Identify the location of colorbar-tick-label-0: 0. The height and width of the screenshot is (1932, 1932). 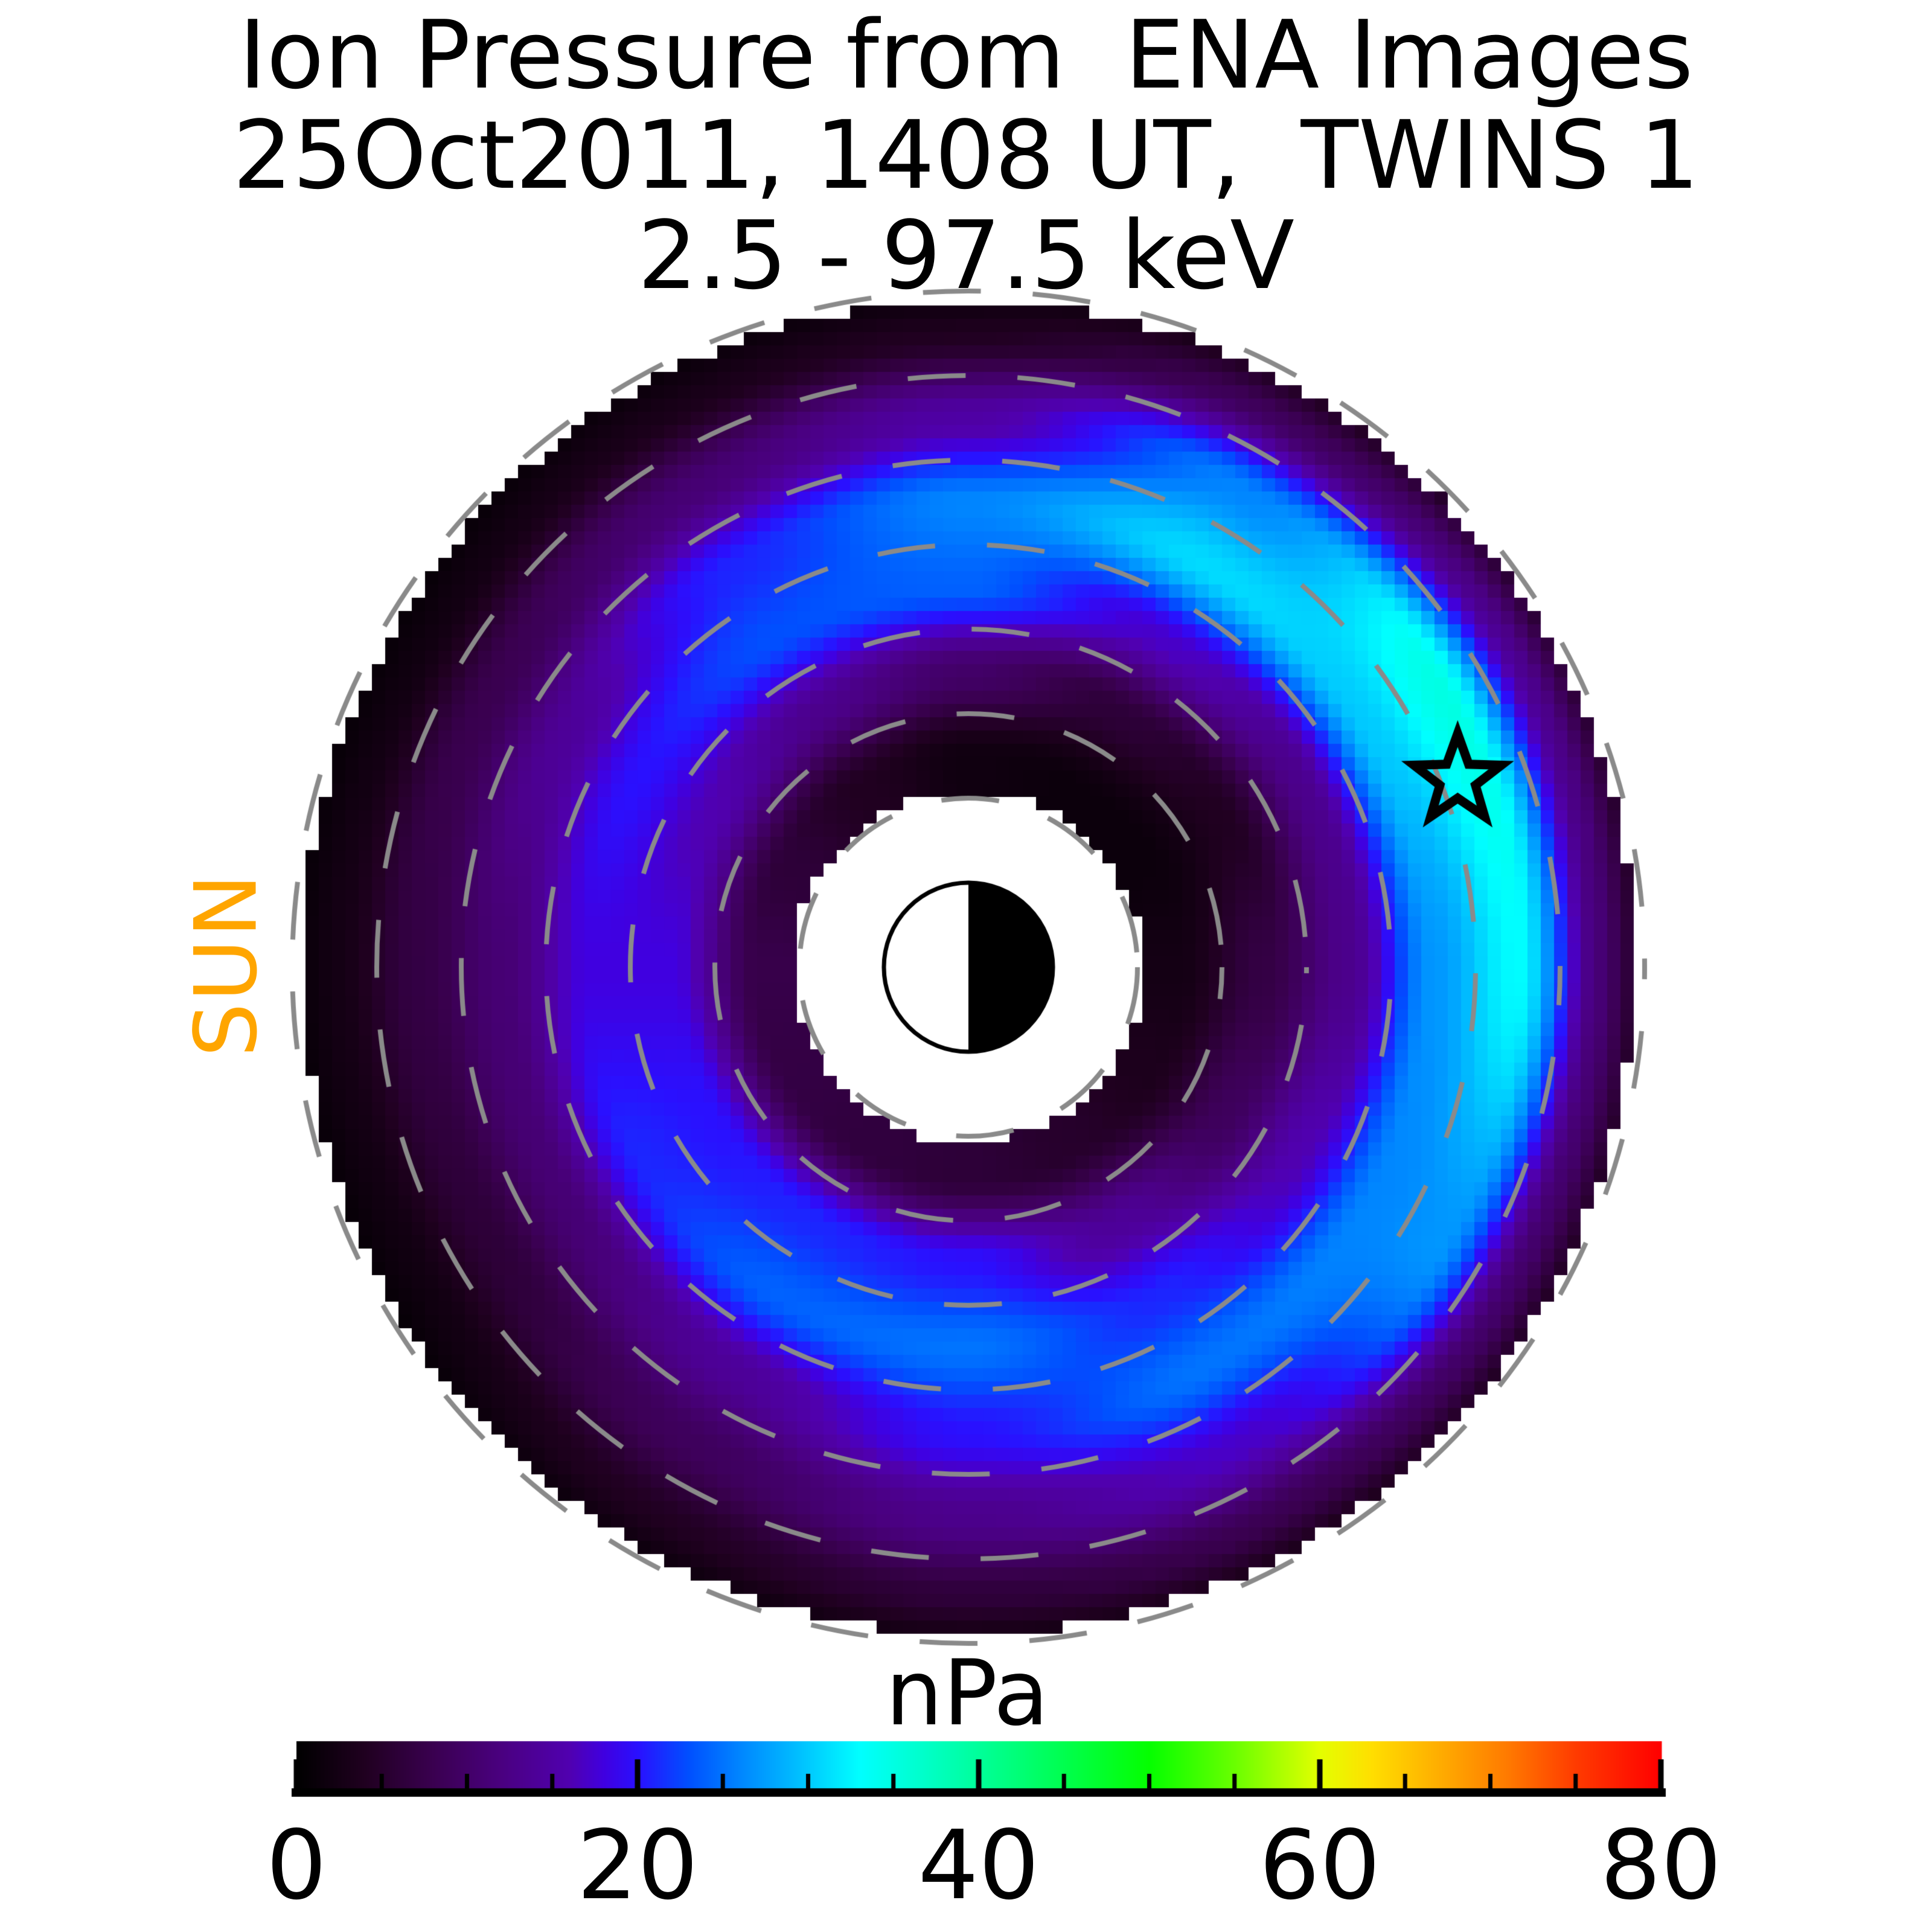
(296, 1866).